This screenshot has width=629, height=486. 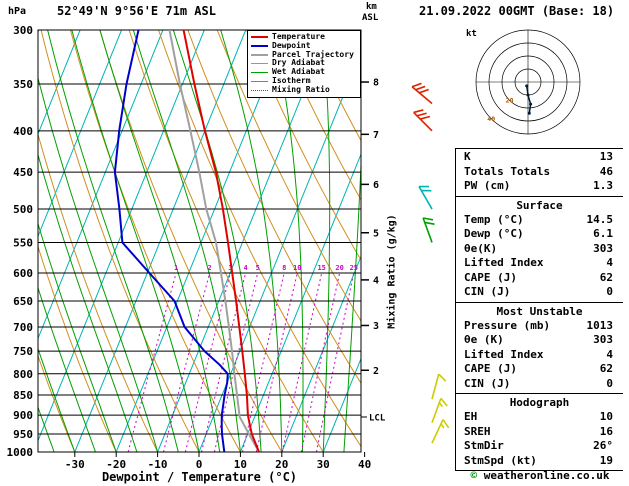 I want to click on pressure-tick-label: 1000, so click(x=20, y=452).